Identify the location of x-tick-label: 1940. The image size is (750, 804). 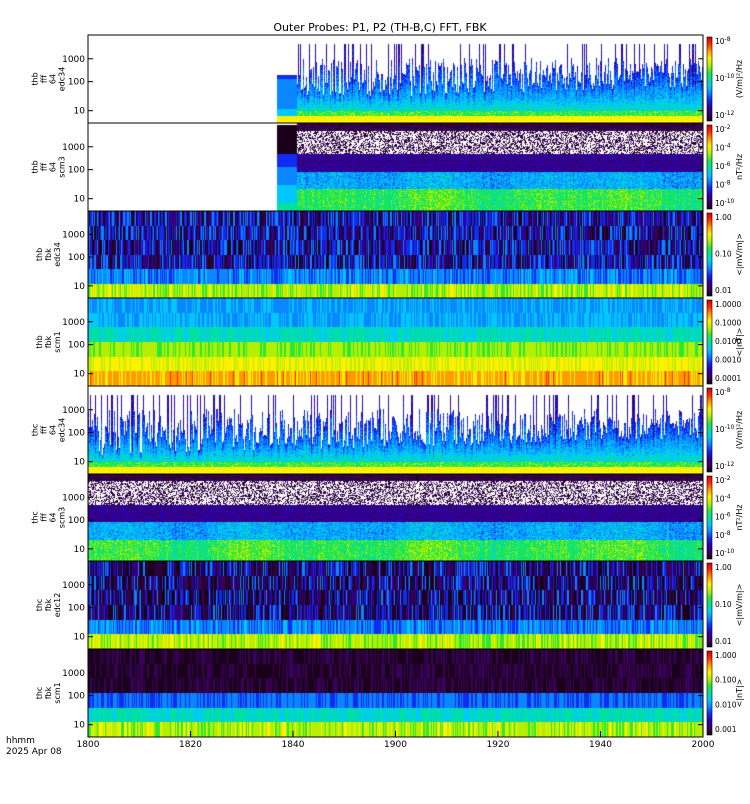
(600, 745).